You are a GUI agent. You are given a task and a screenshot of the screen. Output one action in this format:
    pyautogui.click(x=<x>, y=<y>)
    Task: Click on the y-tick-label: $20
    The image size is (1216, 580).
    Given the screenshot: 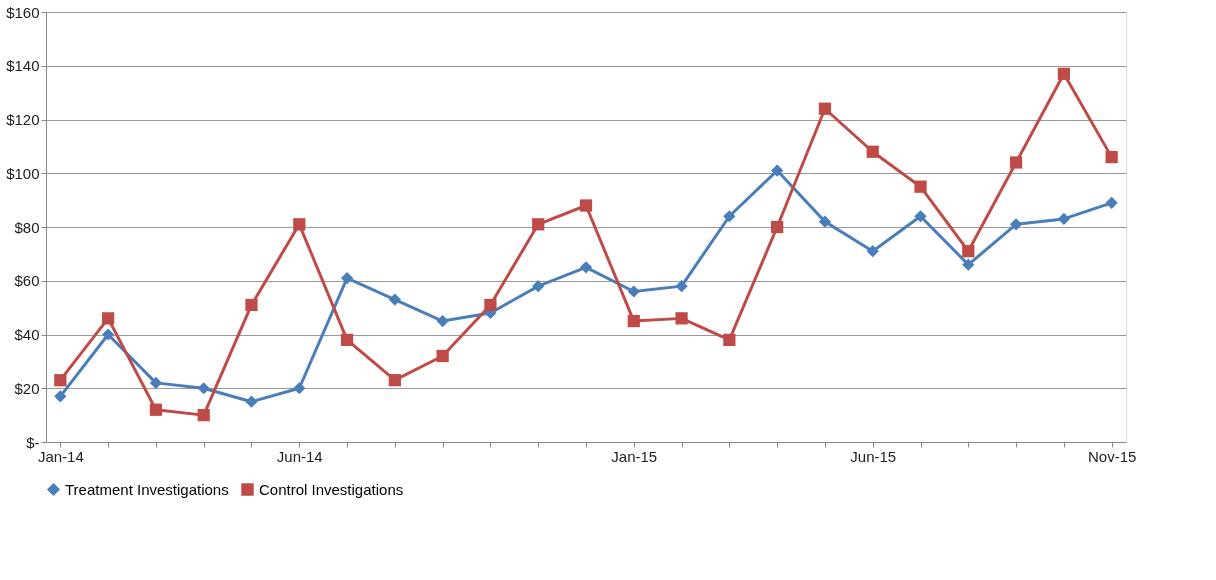 What is the action you would take?
    pyautogui.click(x=27, y=388)
    